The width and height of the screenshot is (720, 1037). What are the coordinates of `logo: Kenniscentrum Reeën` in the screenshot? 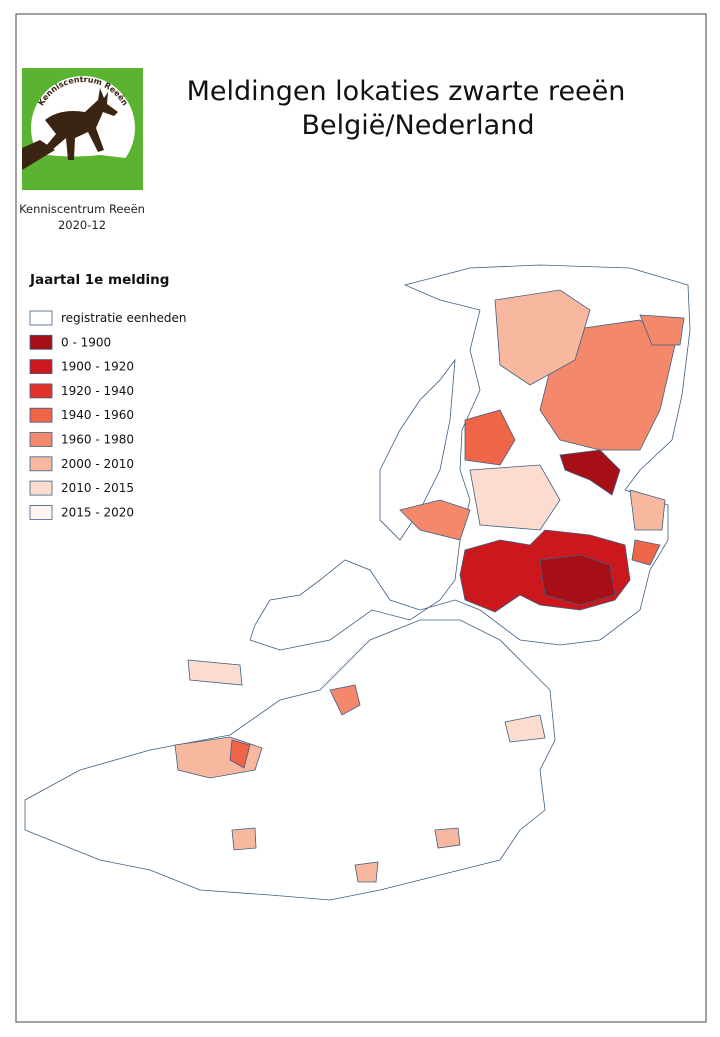 It's located at (82, 129).